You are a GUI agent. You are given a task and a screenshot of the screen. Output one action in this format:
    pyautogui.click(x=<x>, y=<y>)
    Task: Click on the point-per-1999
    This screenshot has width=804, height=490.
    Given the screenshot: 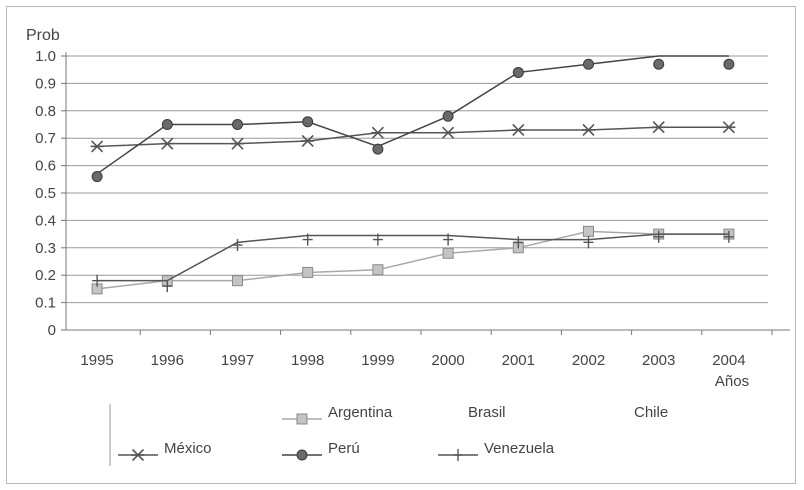 What is the action you would take?
    pyautogui.click(x=378, y=149)
    